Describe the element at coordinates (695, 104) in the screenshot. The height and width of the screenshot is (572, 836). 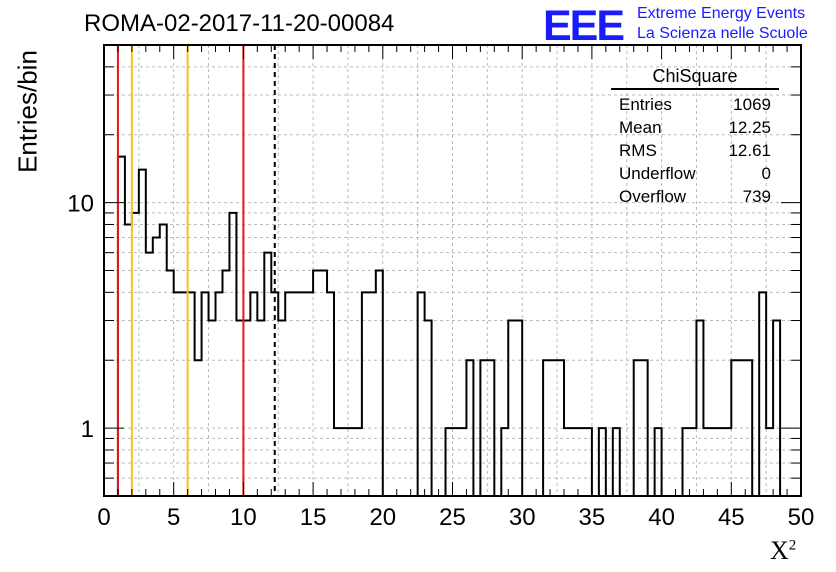
I see `stats-row-entries: Entries 1069` at that location.